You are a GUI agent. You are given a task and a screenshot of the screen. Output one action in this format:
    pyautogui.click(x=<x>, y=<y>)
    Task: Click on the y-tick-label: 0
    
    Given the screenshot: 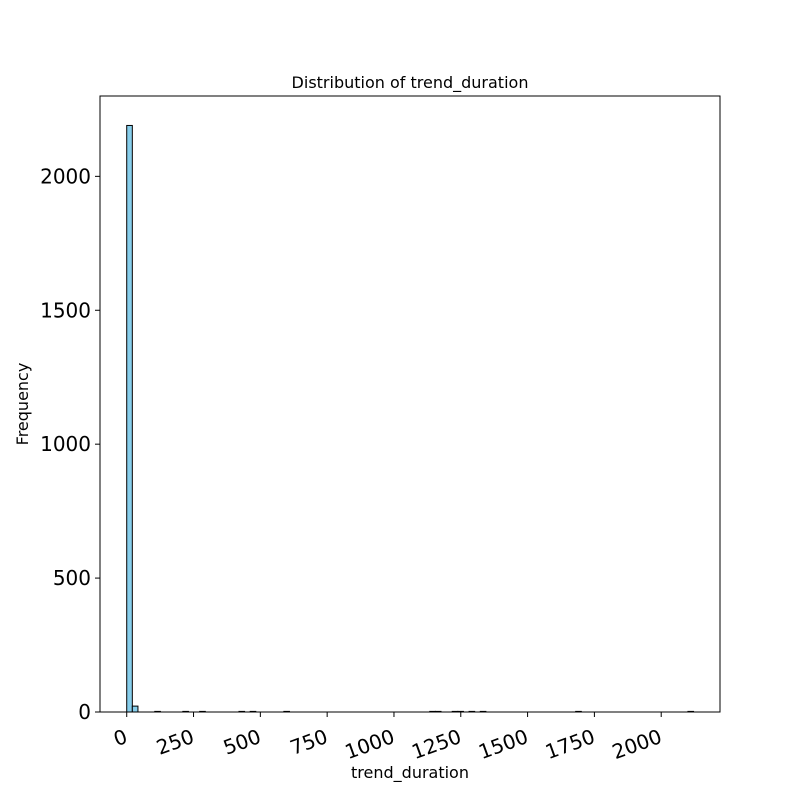 What is the action you would take?
    pyautogui.click(x=84, y=712)
    